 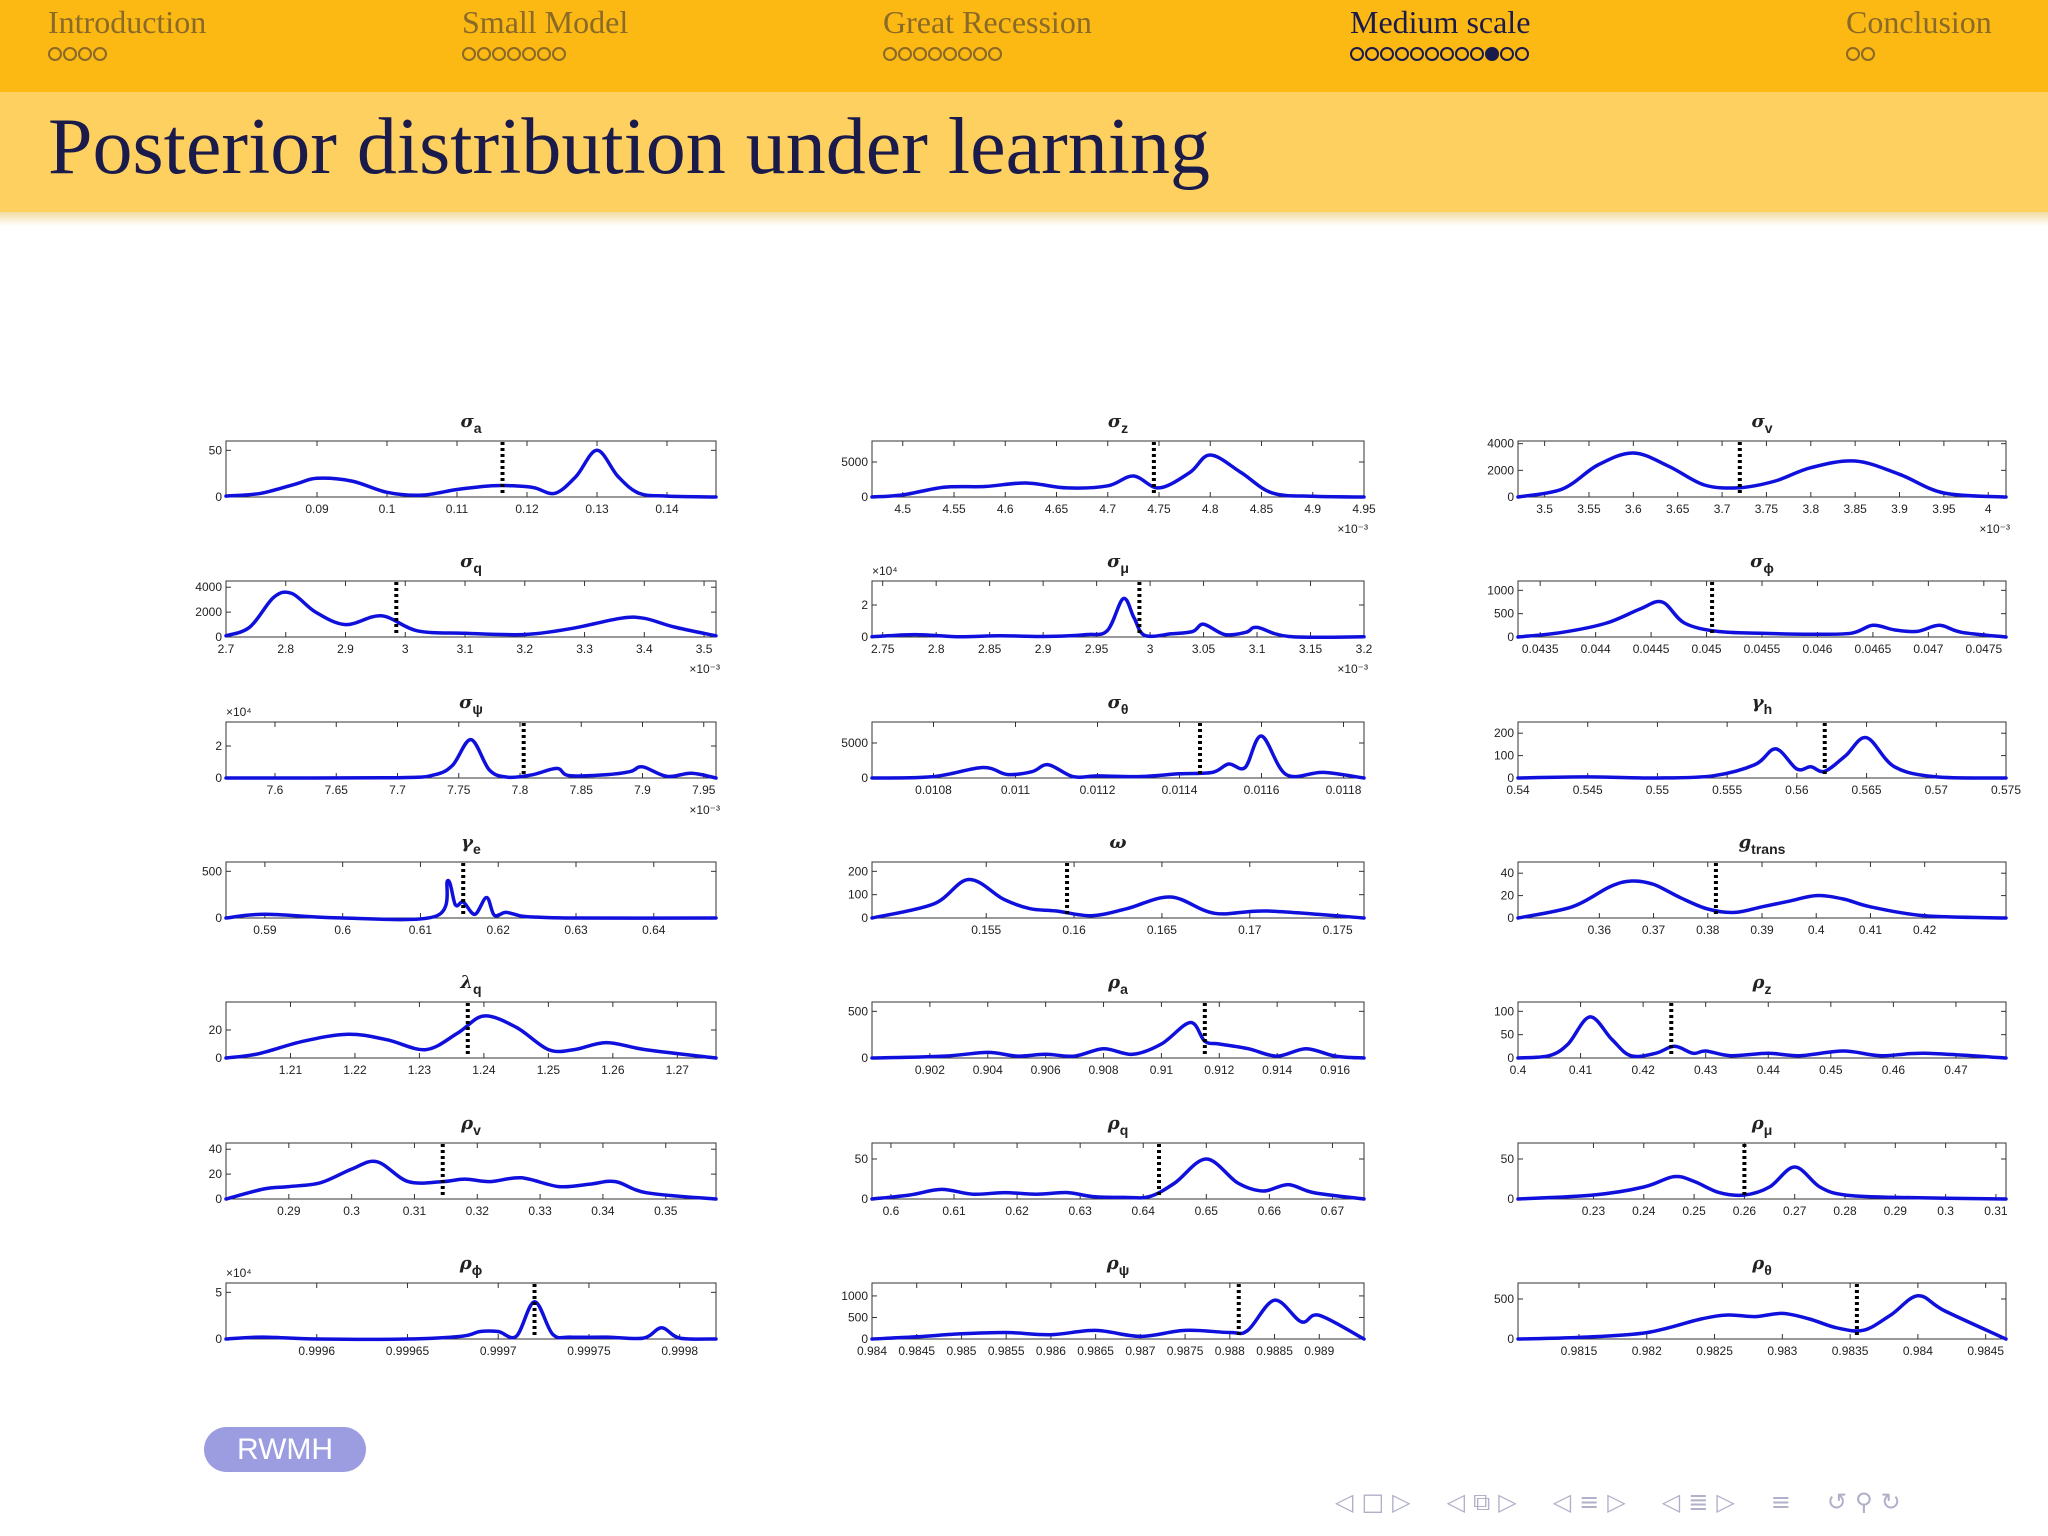 I want to click on frame-icon: ⧉, so click(x=1482, y=1502).